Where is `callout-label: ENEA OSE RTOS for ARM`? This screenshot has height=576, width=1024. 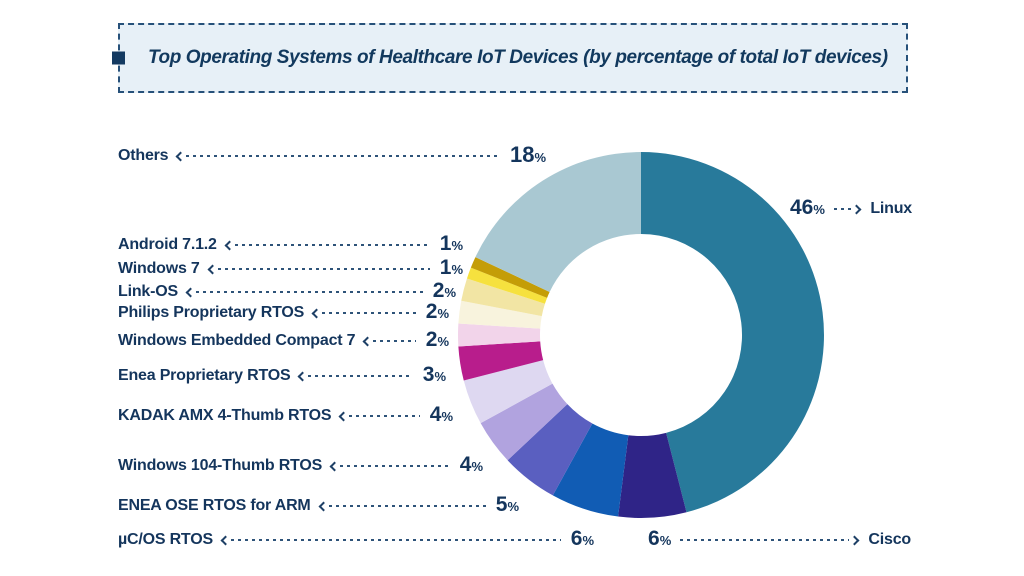 callout-label: ENEA OSE RTOS for ARM is located at coordinates (214, 505).